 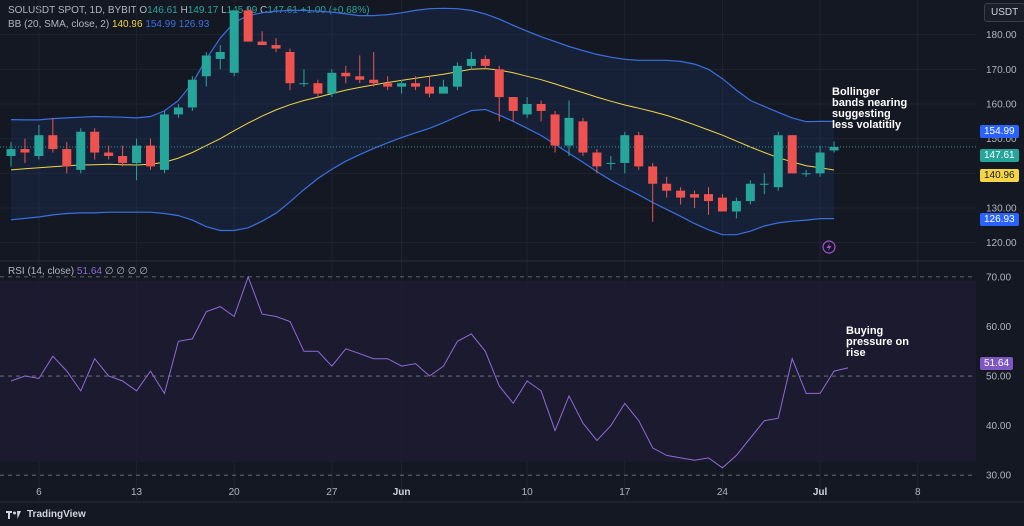 What do you see at coordinates (723, 492) in the screenshot?
I see `date-tick-label: 24` at bounding box center [723, 492].